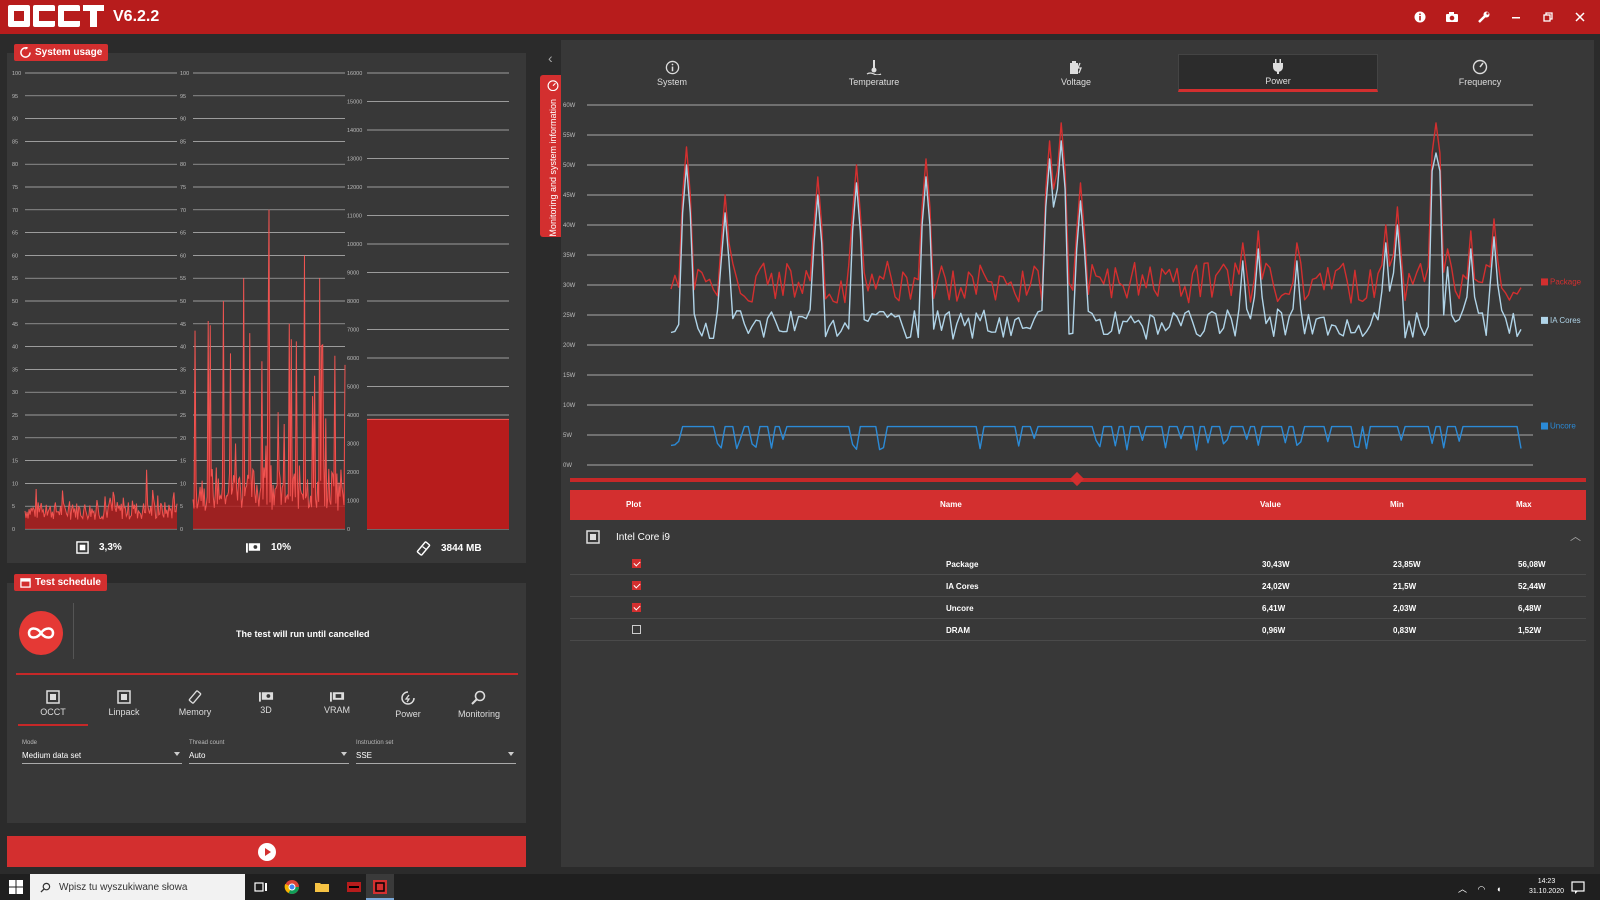 The image size is (1600, 900). Describe the element at coordinates (1276, 564) in the screenshot. I see `sensor-value: 30,43W` at that location.